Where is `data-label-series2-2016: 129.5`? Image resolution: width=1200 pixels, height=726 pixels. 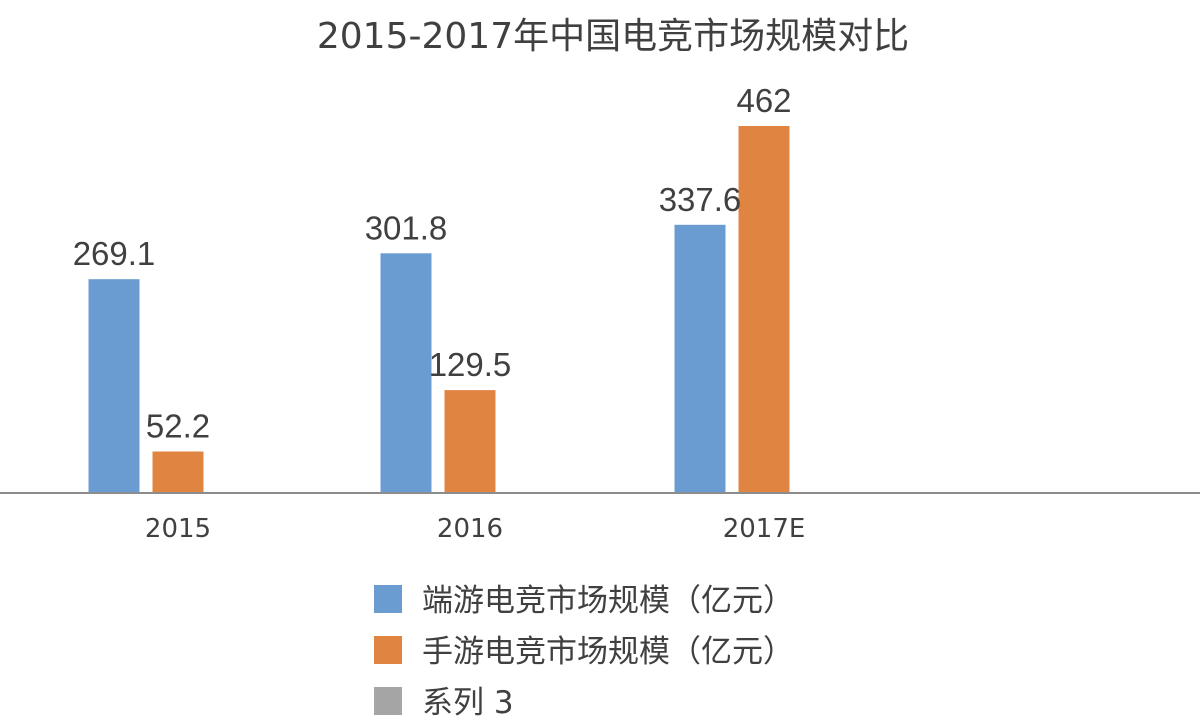 data-label-series2-2016: 129.5 is located at coordinates (470, 364).